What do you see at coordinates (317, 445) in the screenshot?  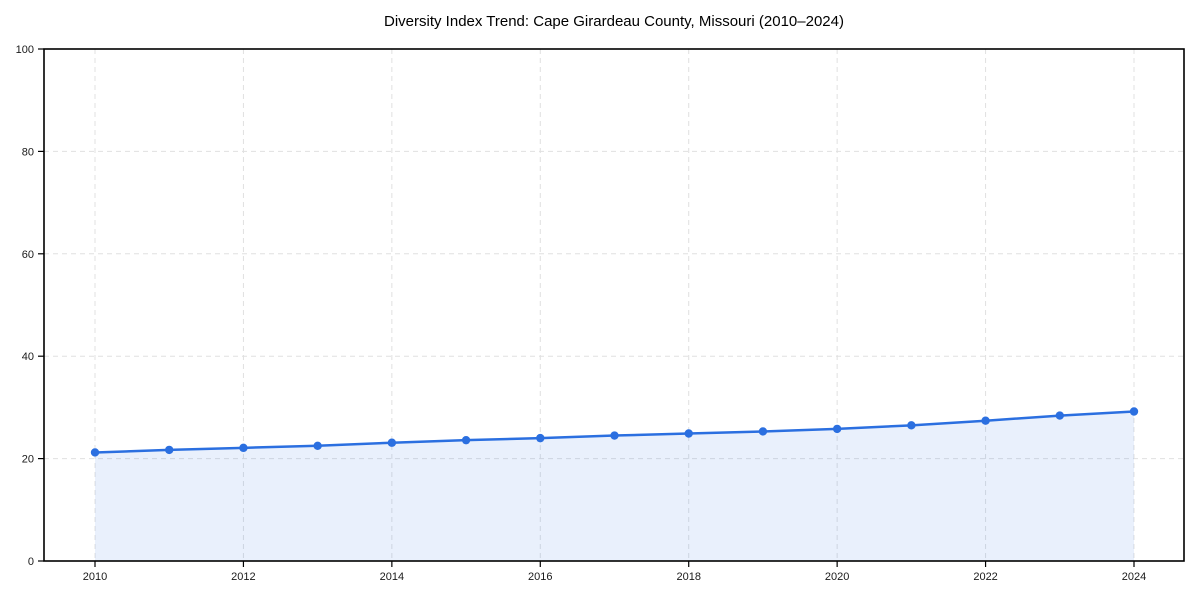 I see `data-point-2013` at bounding box center [317, 445].